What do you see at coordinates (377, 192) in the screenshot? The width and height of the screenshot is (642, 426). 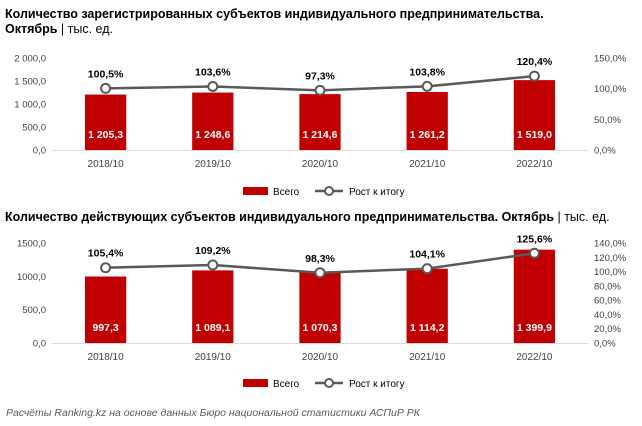 I see `chart-1-legend-line-label: Рост к итогу` at bounding box center [377, 192].